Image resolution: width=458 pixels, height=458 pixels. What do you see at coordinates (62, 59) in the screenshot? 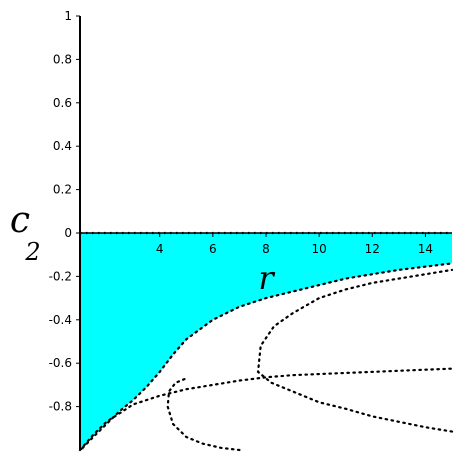
I see `y-tick-label: 0.8` at bounding box center [62, 59].